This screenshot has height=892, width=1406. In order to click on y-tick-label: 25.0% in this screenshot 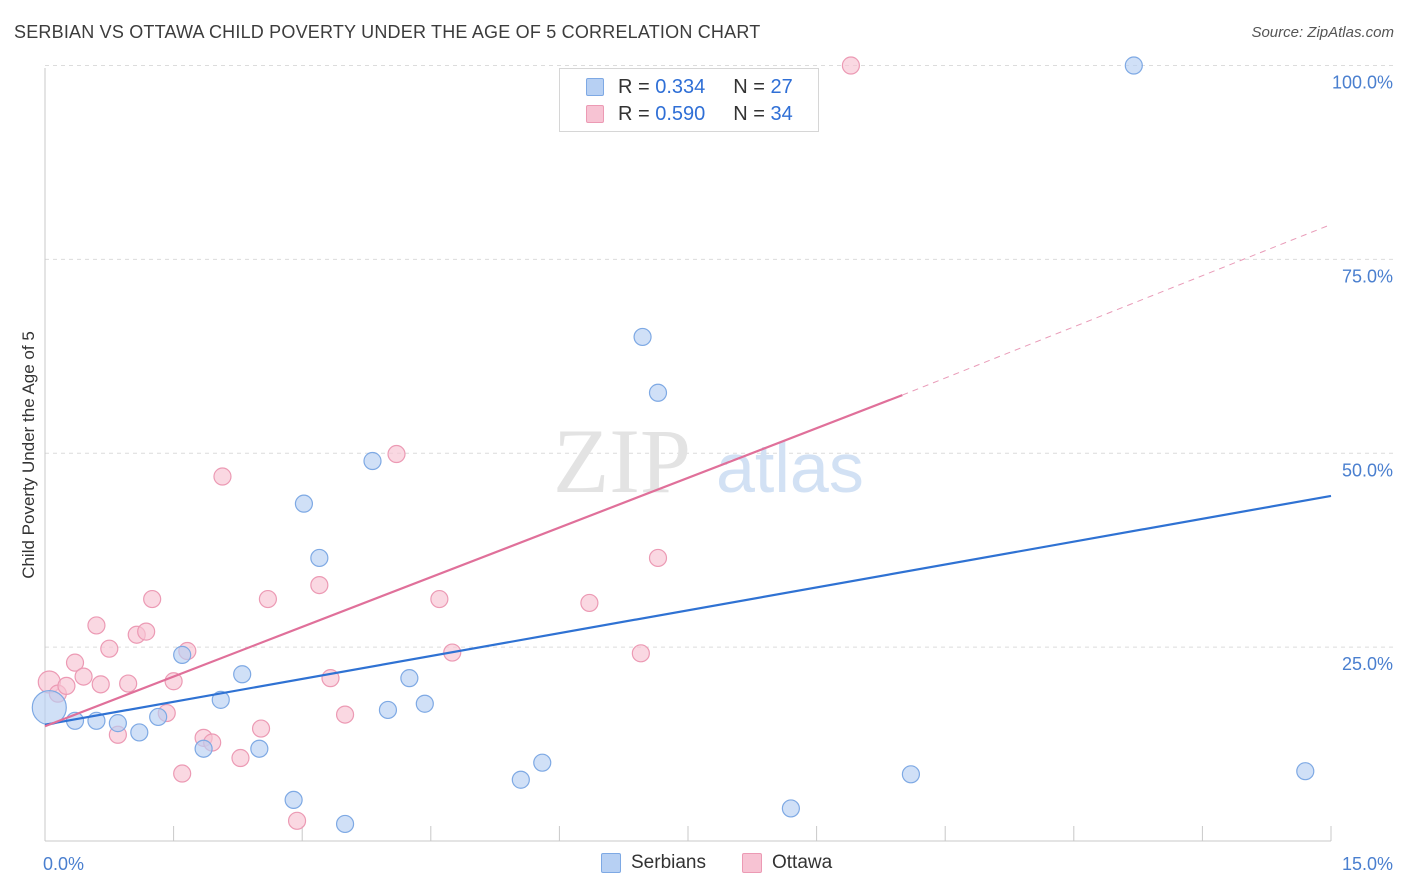, I will do `click(1367, 664)`.